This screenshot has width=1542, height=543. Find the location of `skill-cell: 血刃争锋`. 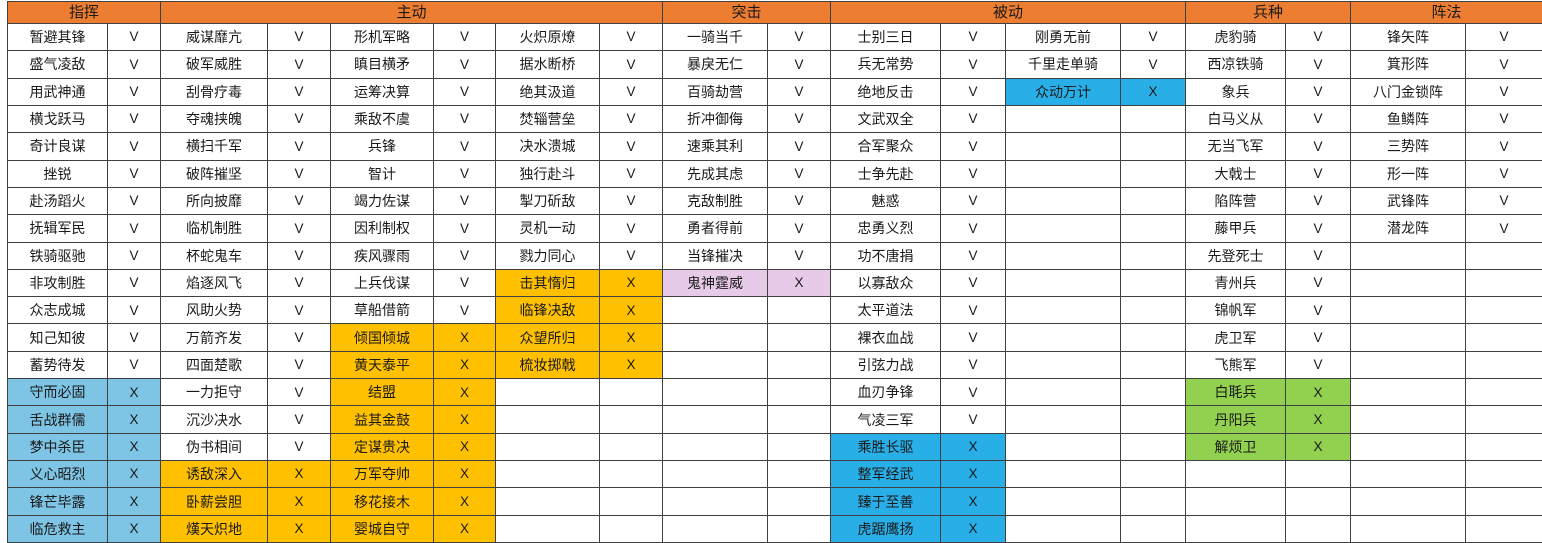

skill-cell: 血刃争锋 is located at coordinates (886, 393).